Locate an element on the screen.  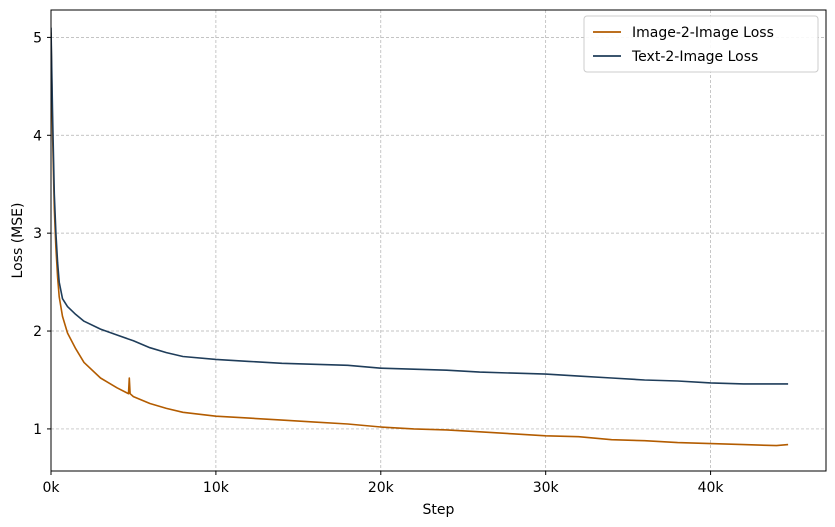
y-axis-ticks: 1 2 3 4 5 is located at coordinates (42, 234).